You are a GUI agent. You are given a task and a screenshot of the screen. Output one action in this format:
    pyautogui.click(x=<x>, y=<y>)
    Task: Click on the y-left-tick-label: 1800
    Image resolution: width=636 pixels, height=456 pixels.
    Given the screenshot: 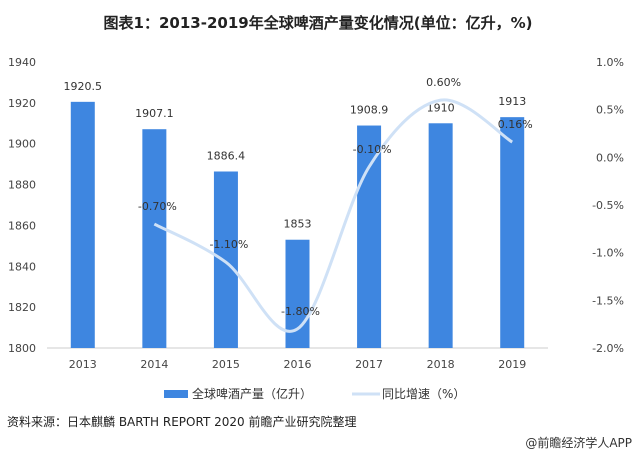 What is the action you would take?
    pyautogui.click(x=22, y=348)
    